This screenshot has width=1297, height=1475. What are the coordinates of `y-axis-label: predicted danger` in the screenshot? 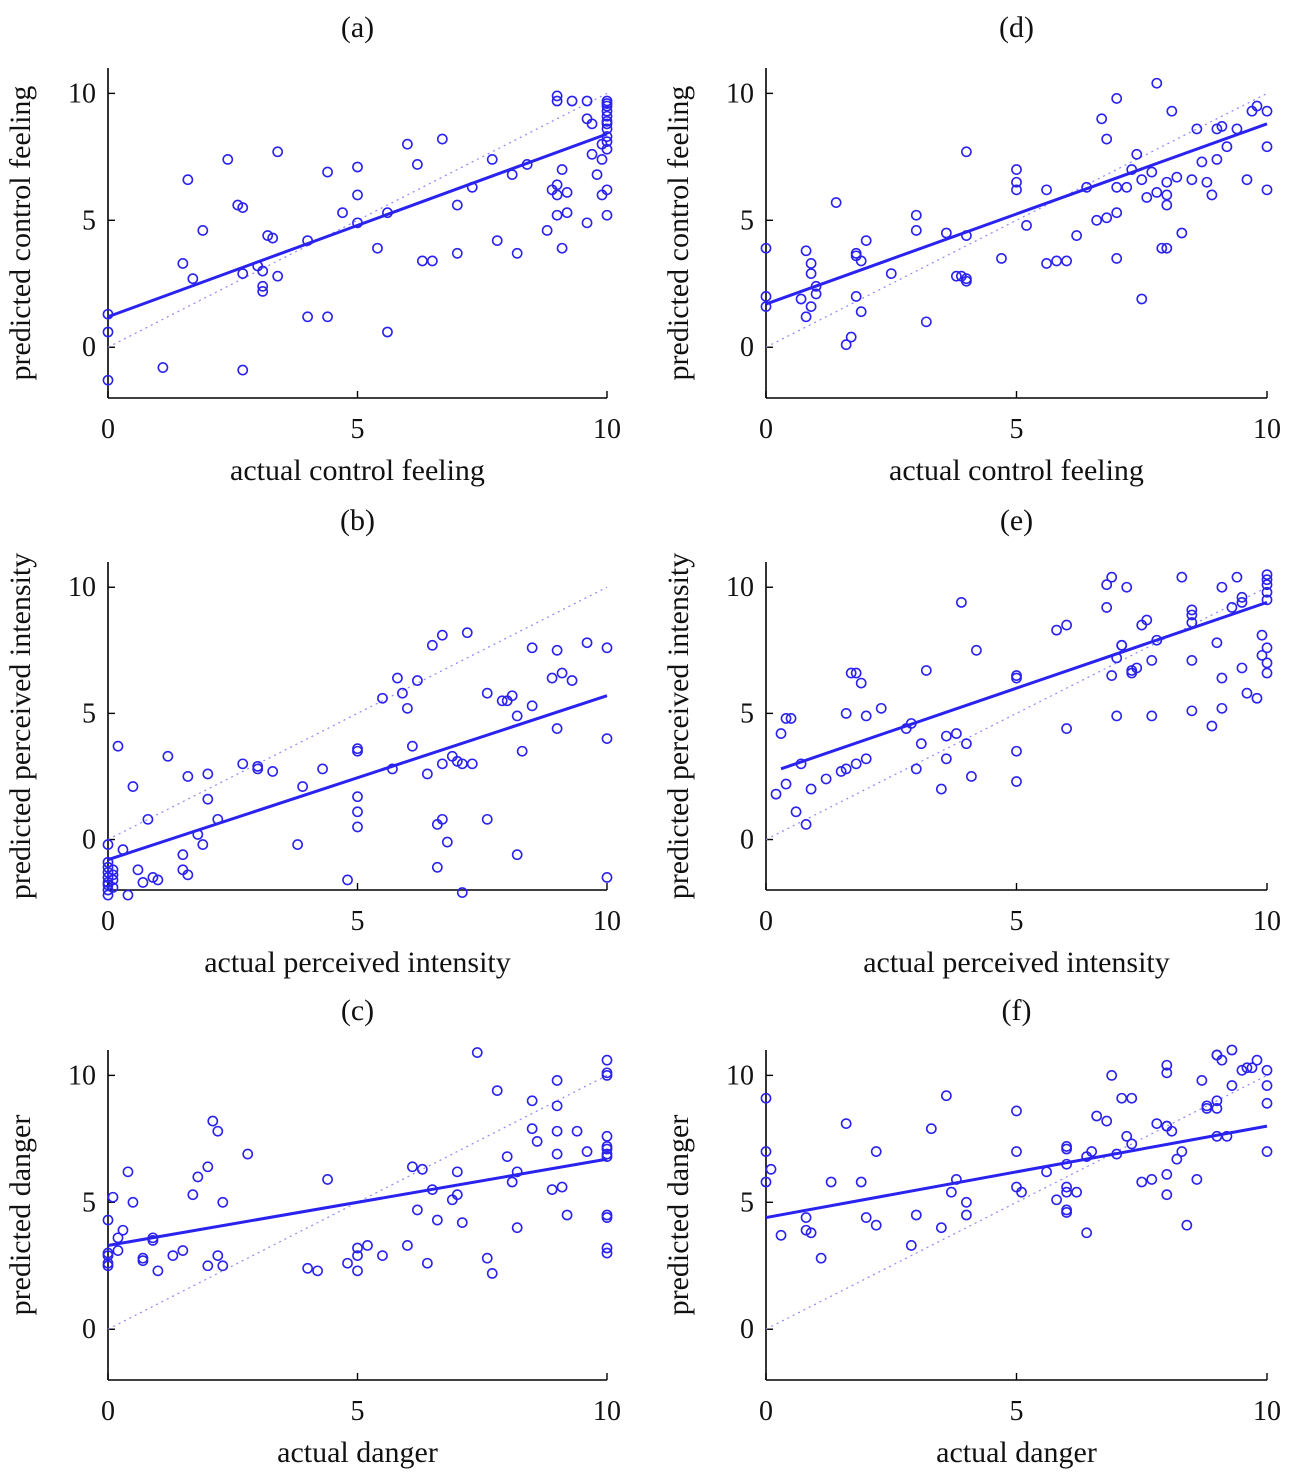 It's located at (678, 1215).